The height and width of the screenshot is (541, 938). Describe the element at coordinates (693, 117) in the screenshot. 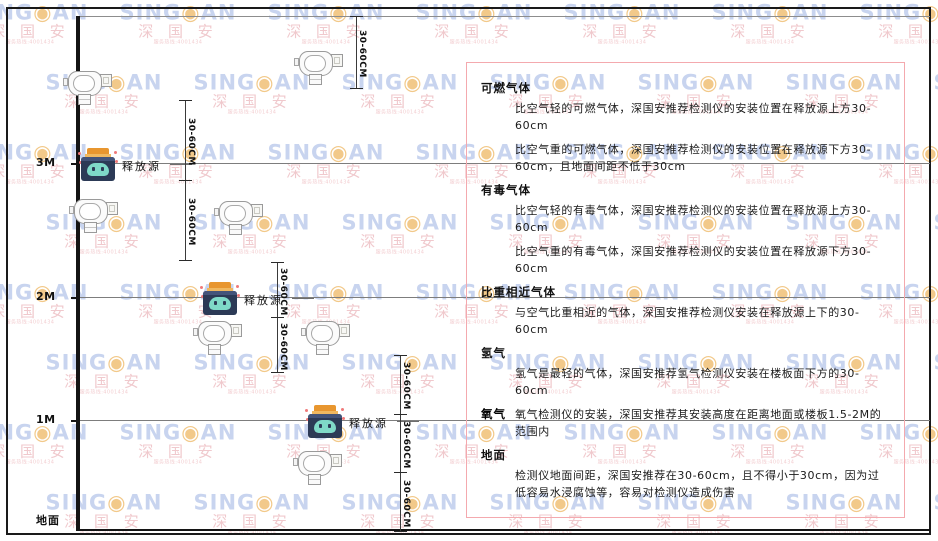

I see `section-paragraph: 比空气轻的可燃气体，深国安推荐检测仪的安装位置在释放源上方30-60cm` at that location.